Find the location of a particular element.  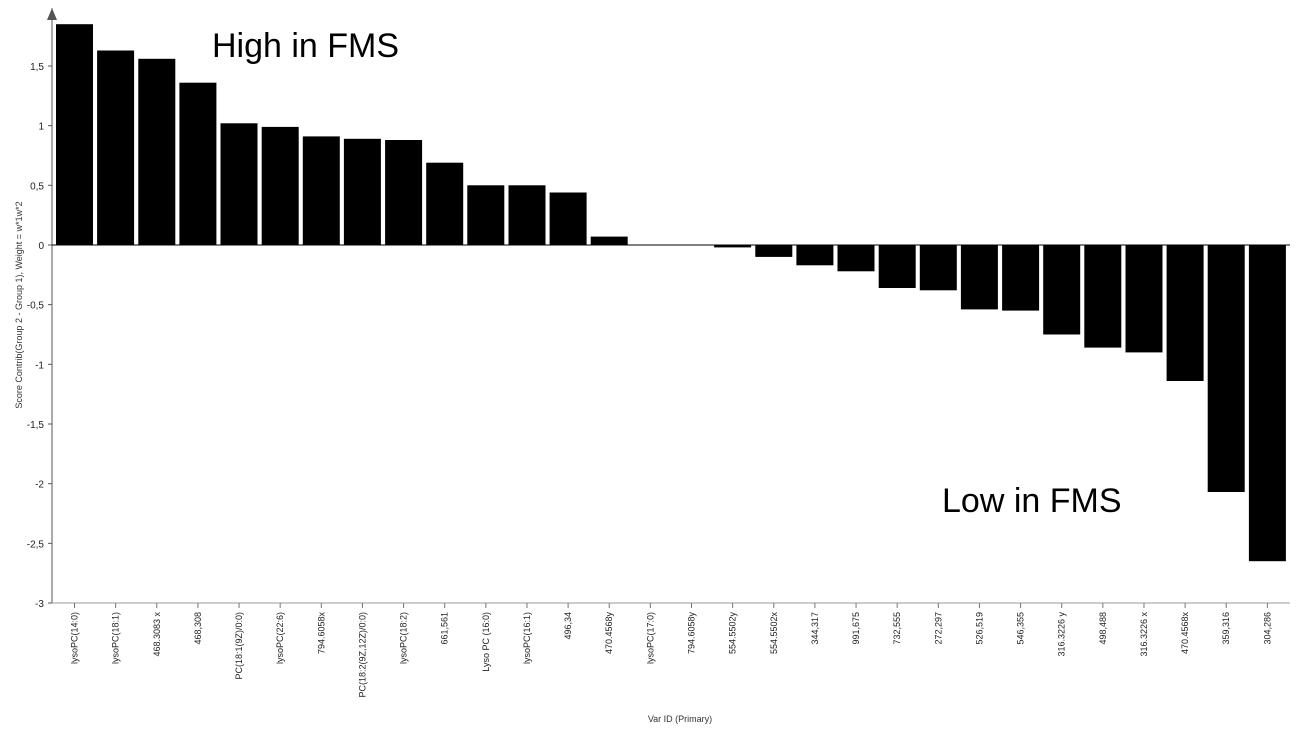

category-label: 732,555 is located at coordinates (897, 628).